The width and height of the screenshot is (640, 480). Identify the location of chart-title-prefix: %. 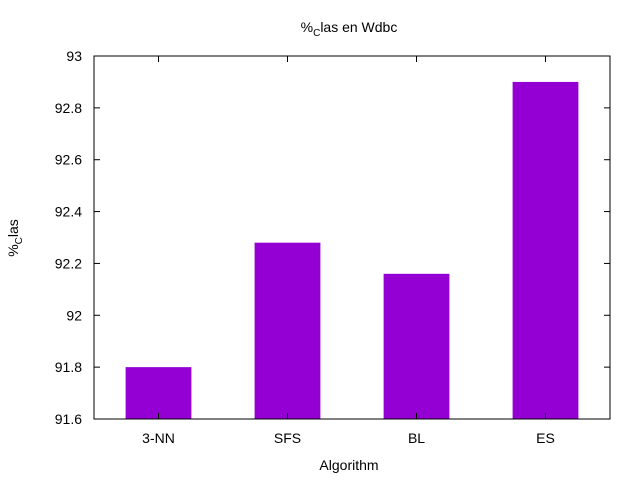
(307, 27).